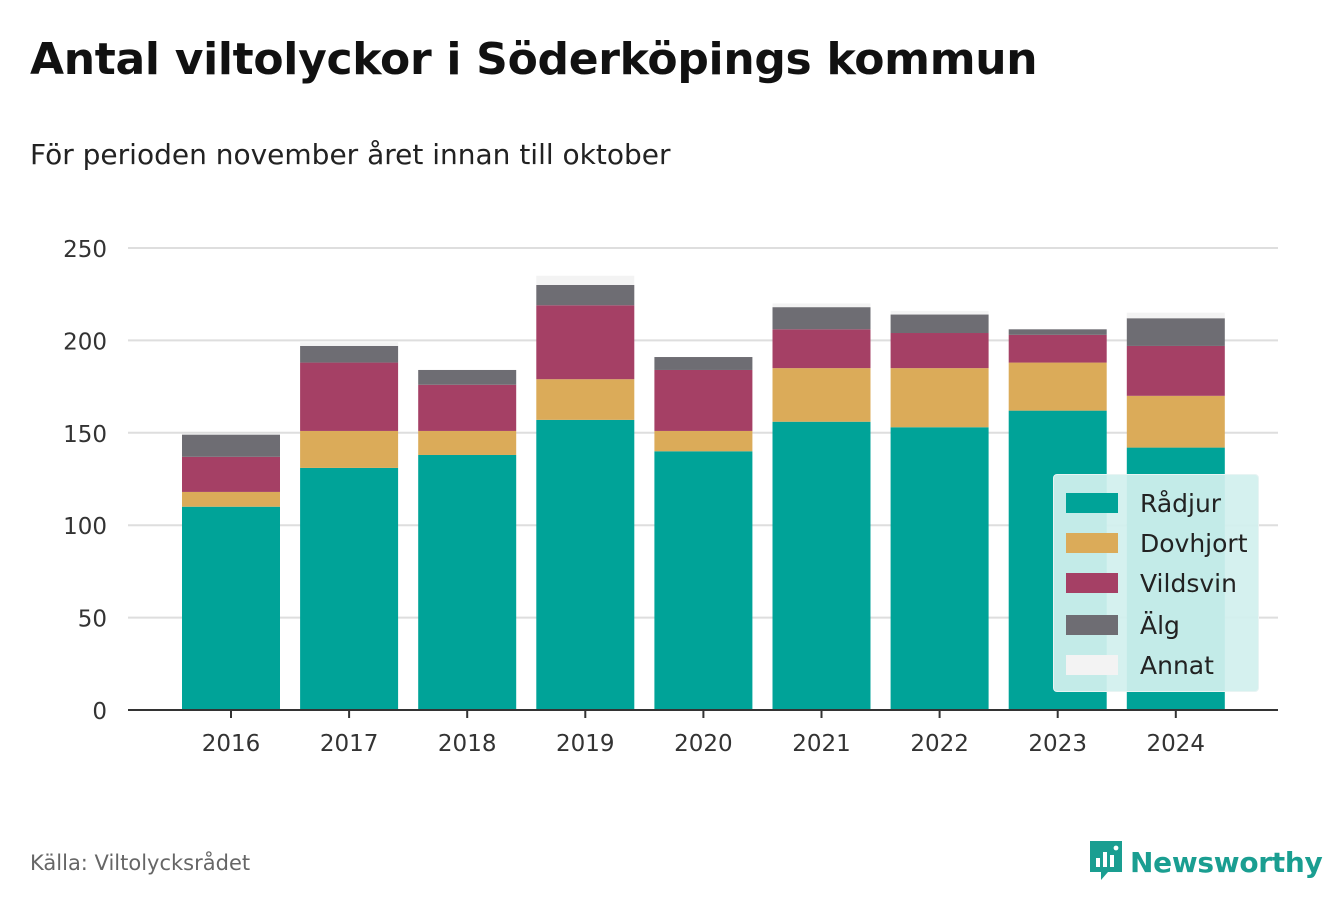  Describe the element at coordinates (939, 744) in the screenshot. I see `x-tick-label: 2022` at that location.